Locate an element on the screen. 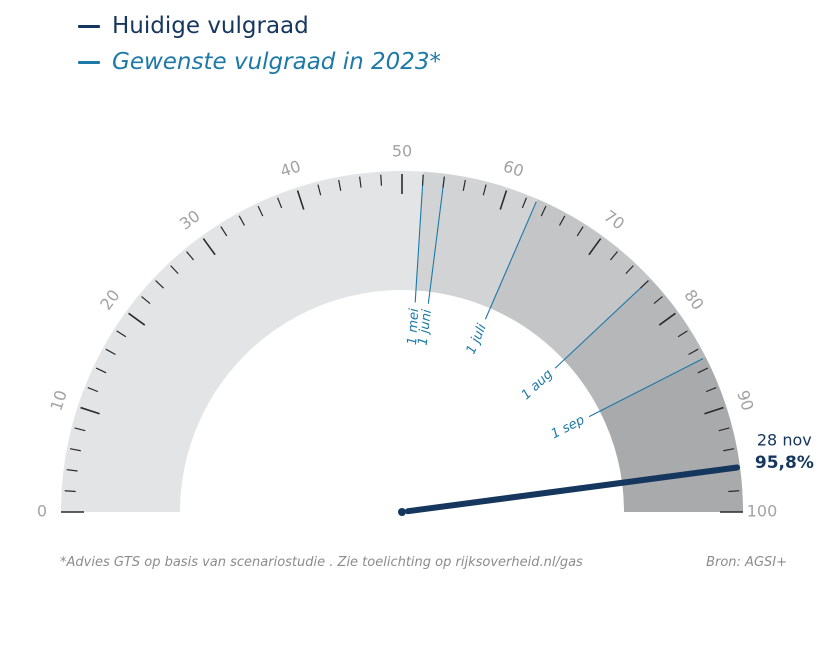 This screenshot has height=655, width=830. target-date-label: 1 juli is located at coordinates (477, 338).